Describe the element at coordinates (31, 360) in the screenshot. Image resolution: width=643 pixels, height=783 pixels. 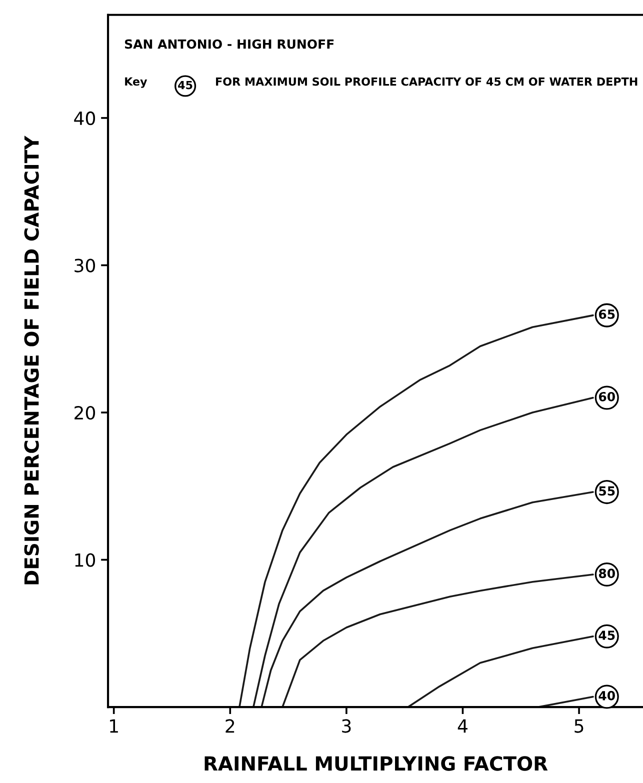
I see `y-axis-title: DESIGN PERCENTAGE OF FIELD CAPACITY` at that location.